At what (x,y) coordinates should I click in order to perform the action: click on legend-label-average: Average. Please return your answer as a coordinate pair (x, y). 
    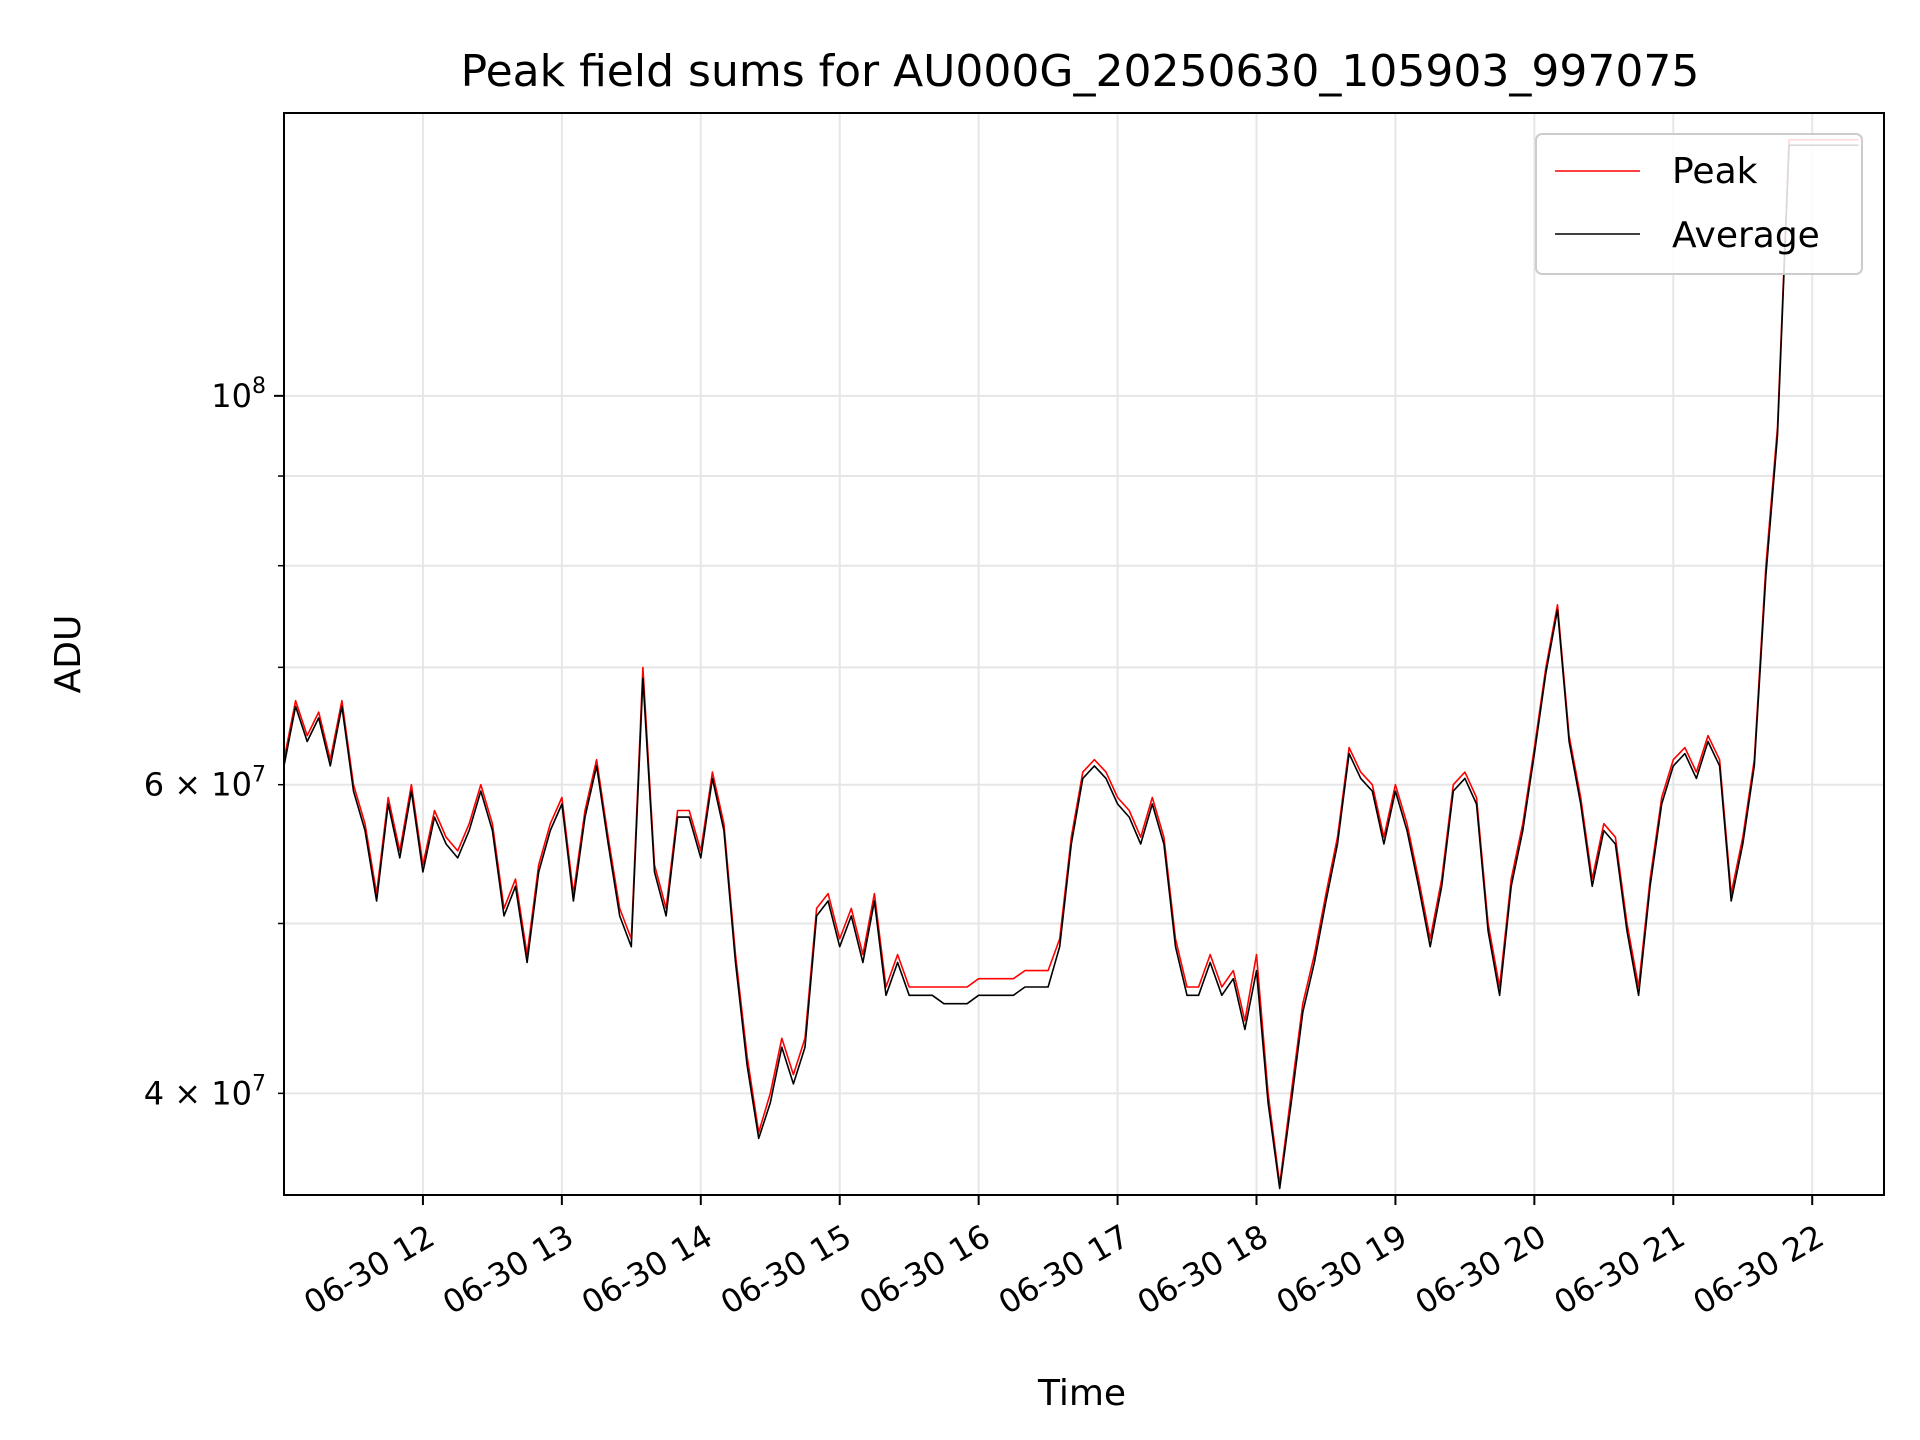
    Looking at the image, I should click on (1746, 235).